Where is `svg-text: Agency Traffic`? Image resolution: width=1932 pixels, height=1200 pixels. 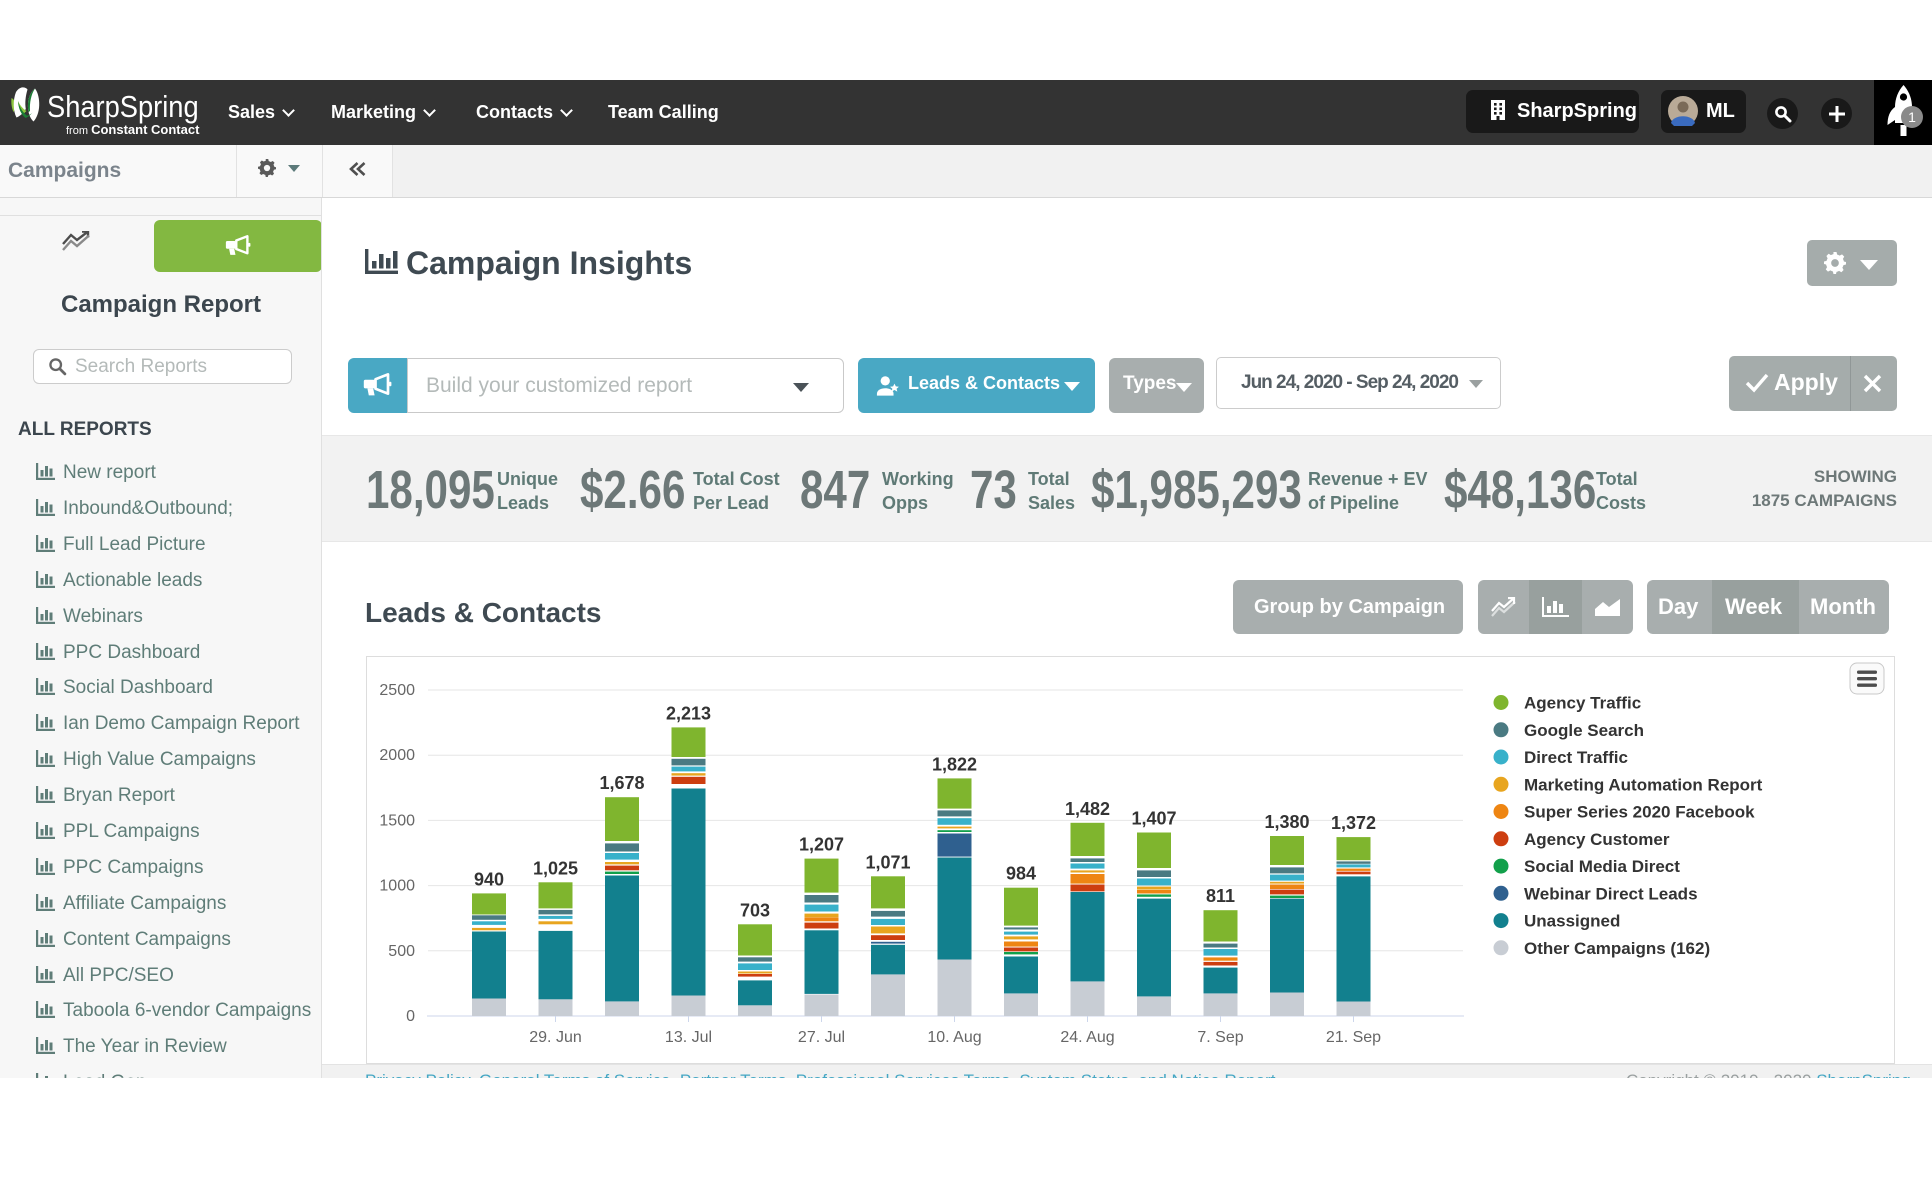 svg-text: Agency Traffic is located at coordinates (1582, 703).